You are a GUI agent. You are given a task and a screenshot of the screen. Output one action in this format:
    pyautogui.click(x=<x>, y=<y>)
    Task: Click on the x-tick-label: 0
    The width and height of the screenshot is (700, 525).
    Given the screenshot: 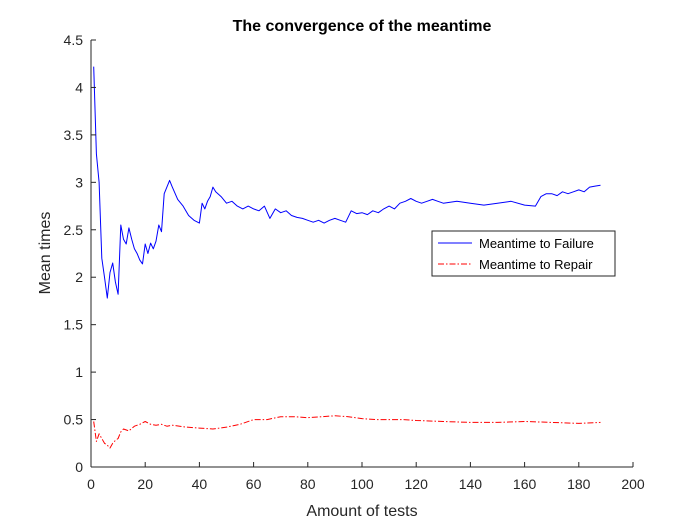 What is the action you would take?
    pyautogui.click(x=91, y=484)
    